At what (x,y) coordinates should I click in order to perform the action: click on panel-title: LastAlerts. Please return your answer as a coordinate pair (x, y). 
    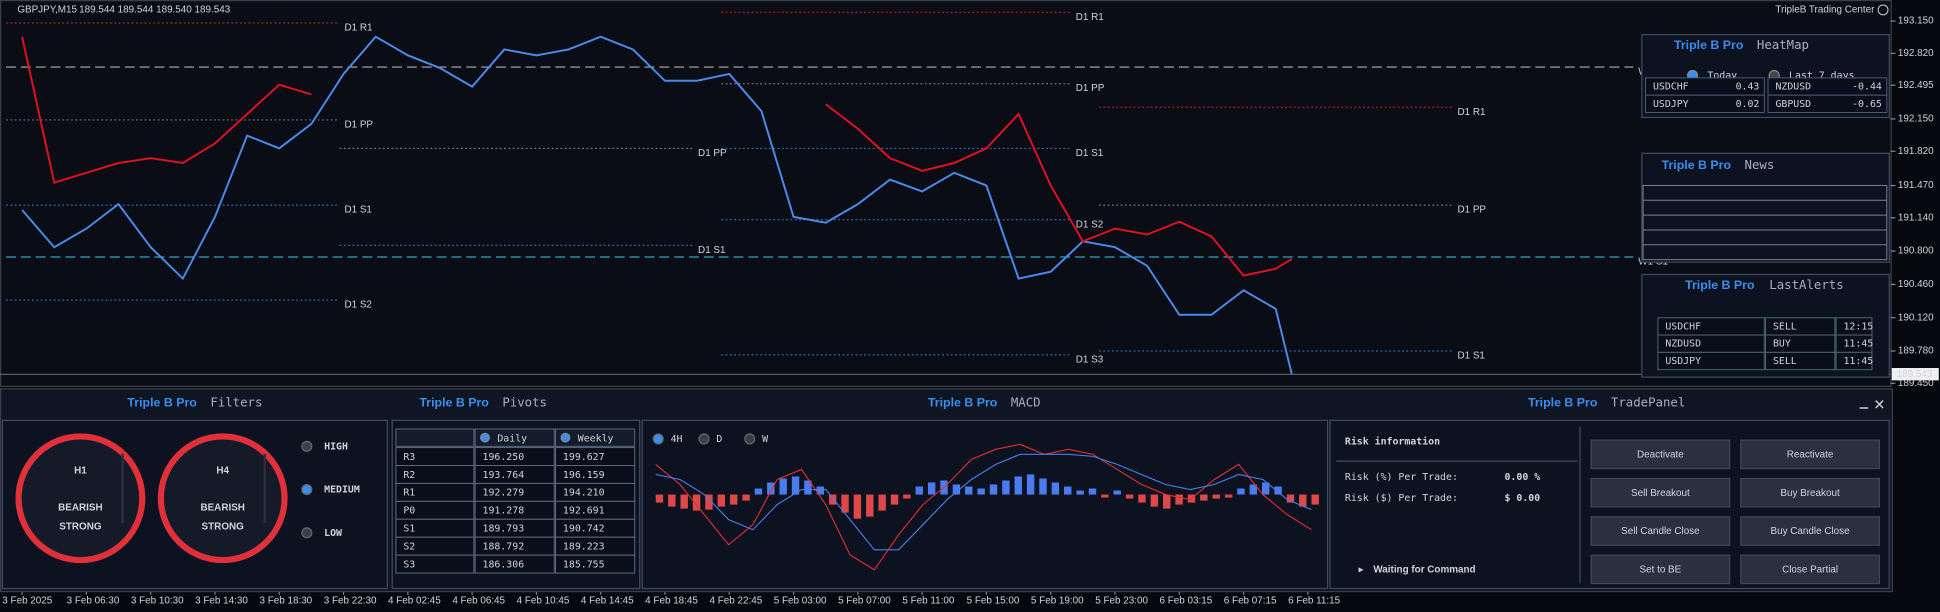
    Looking at the image, I should click on (1806, 285).